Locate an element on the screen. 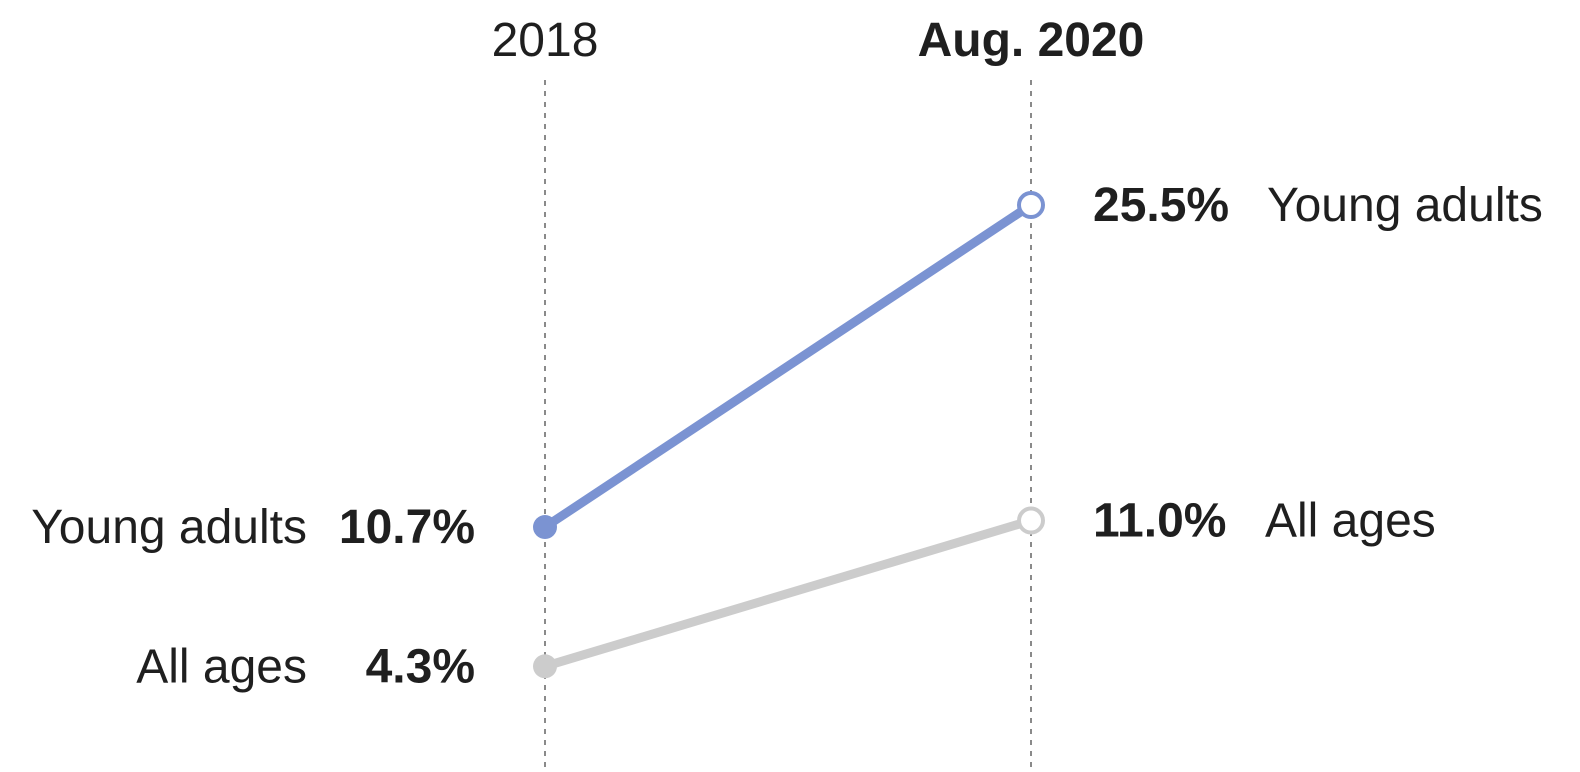 Image resolution: width=1580 pixels, height=772 pixels. start-series-name-0: Young adults is located at coordinates (169, 527).